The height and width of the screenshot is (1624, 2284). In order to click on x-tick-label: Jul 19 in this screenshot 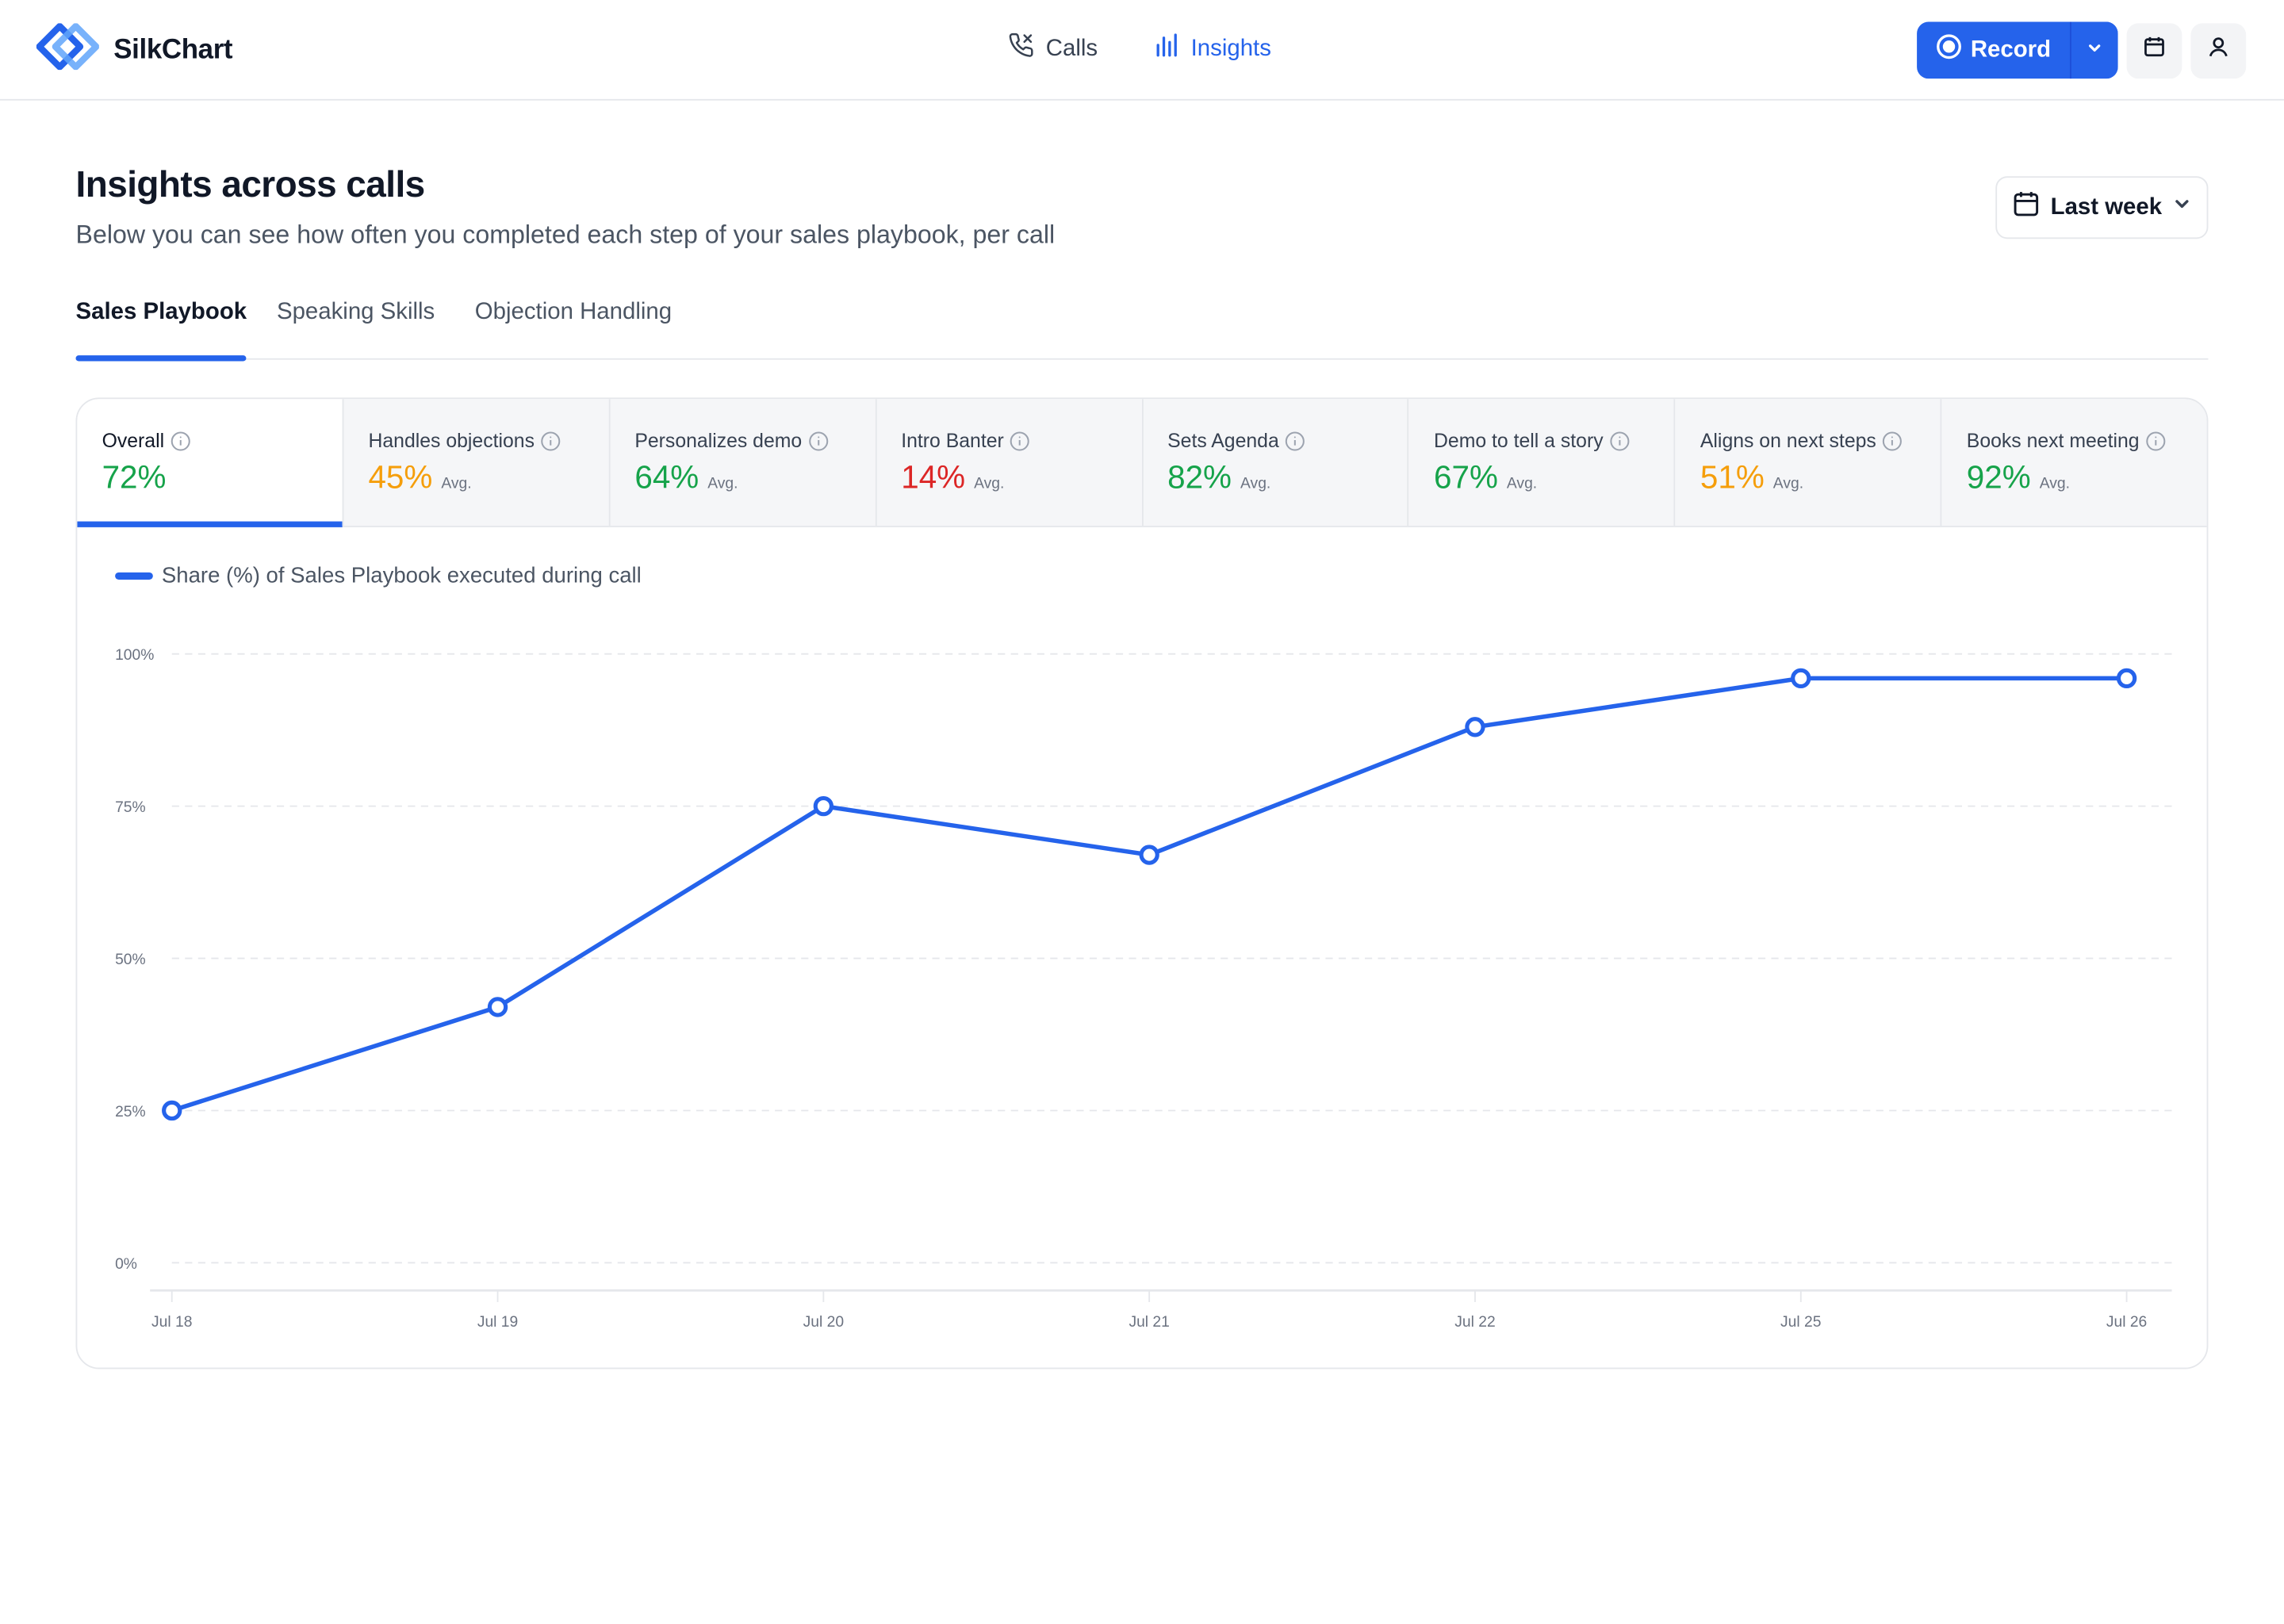, I will do `click(497, 1322)`.